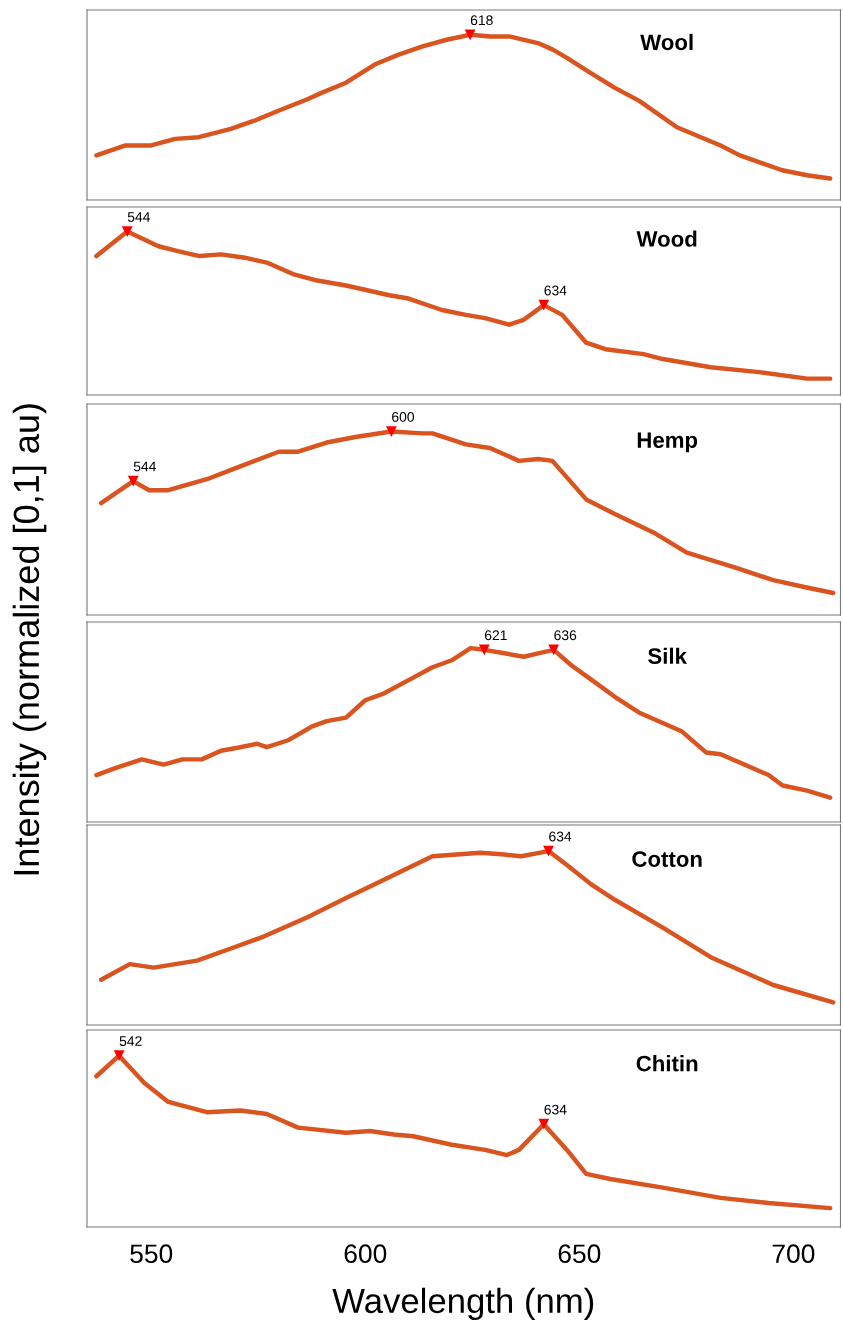 The image size is (843, 1333). I want to click on annotation: 542, so click(130, 1041).